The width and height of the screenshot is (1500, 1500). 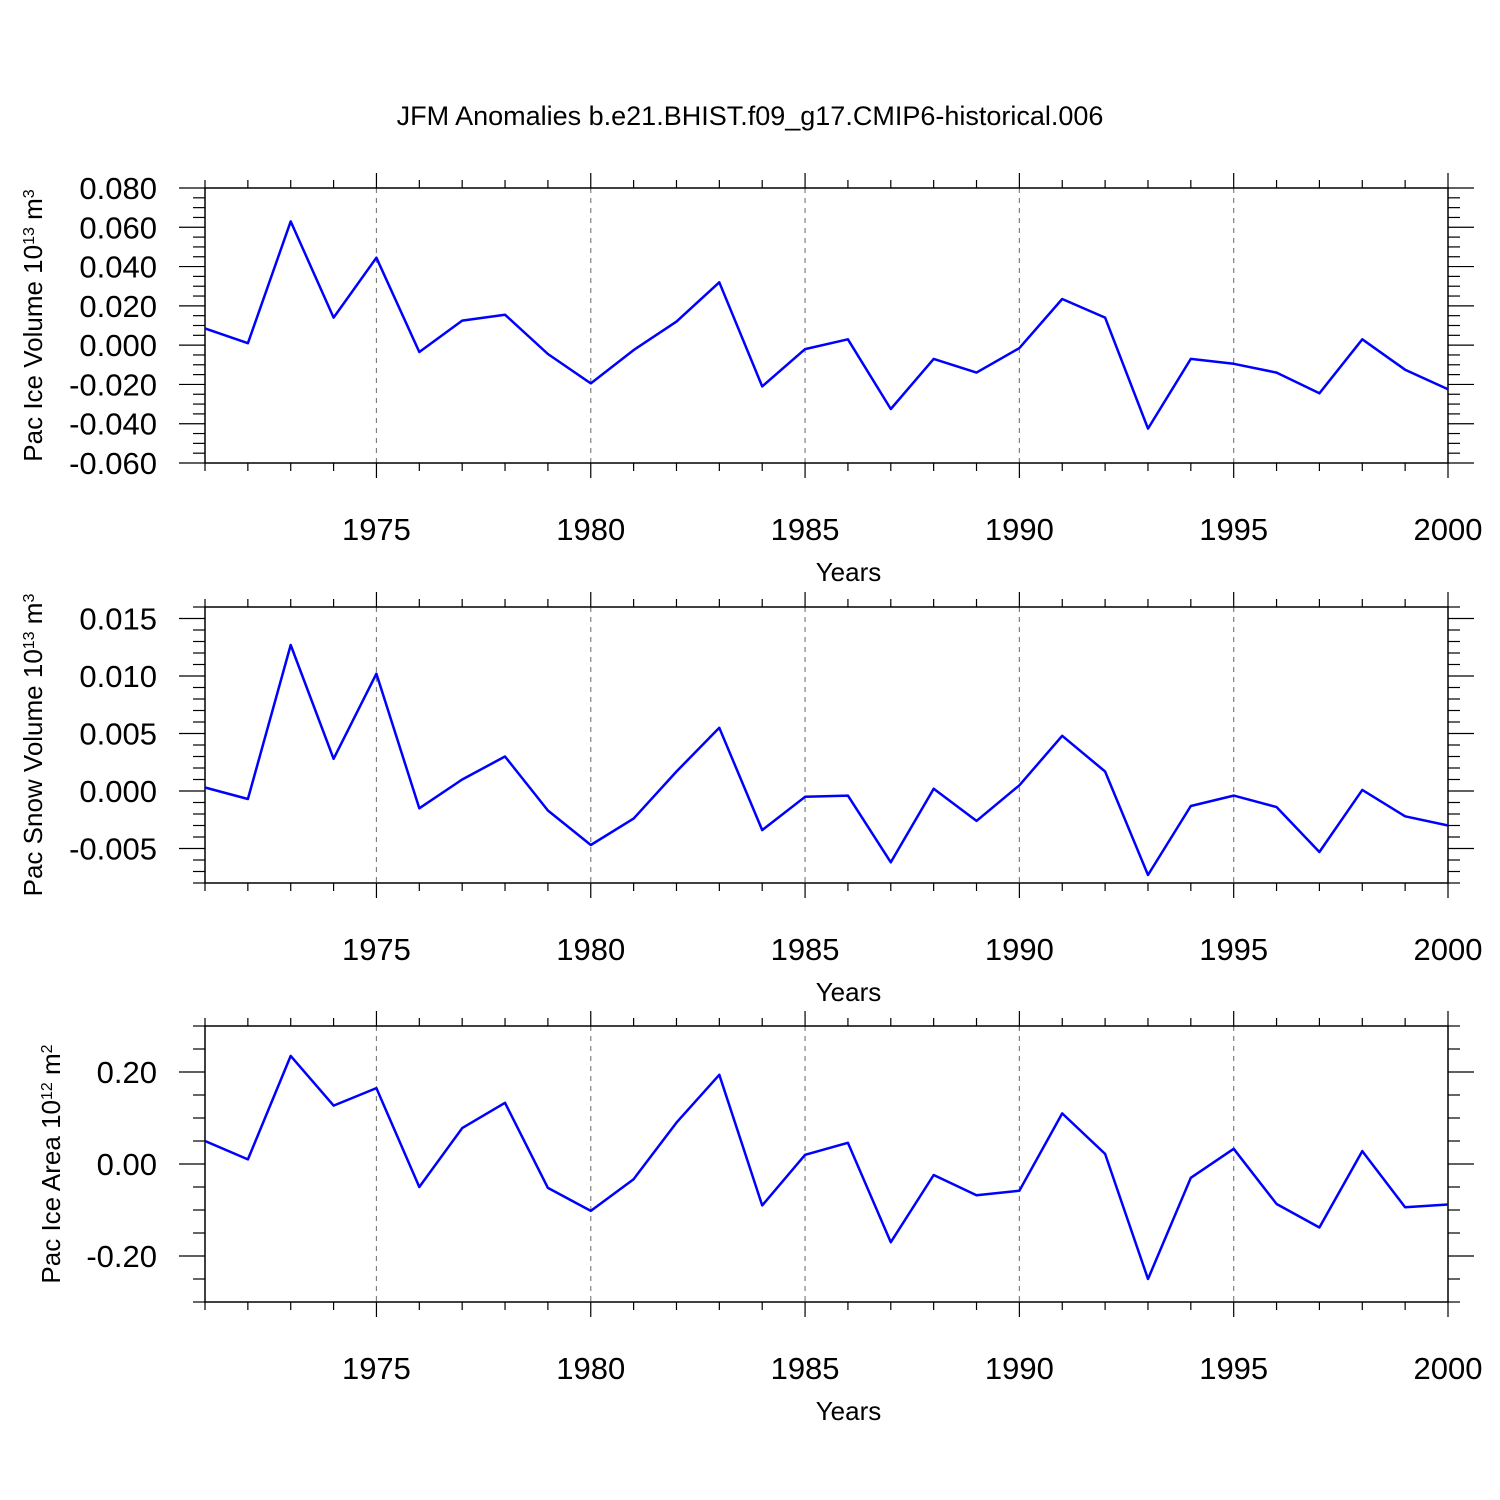 I want to click on y-tick-label: 0.040, so click(x=118, y=267).